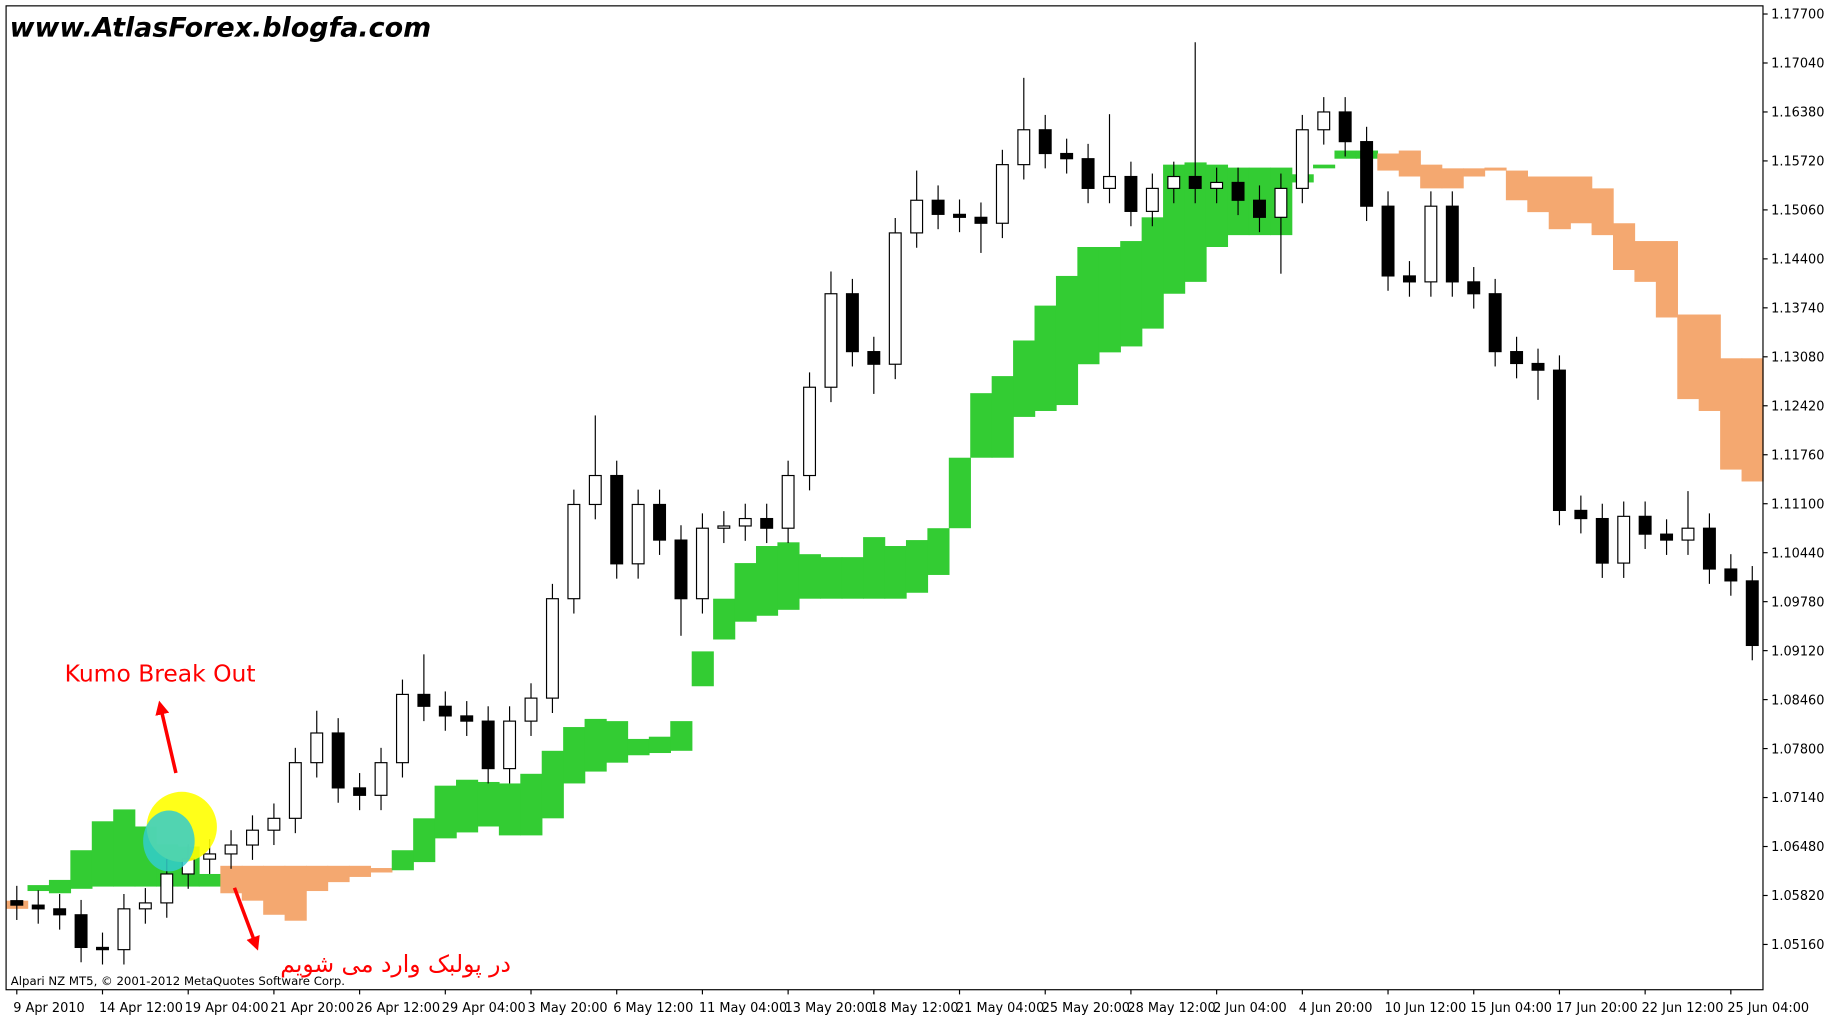  What do you see at coordinates (1797, 113) in the screenshot?
I see `y-tick-label: 1.16380` at bounding box center [1797, 113].